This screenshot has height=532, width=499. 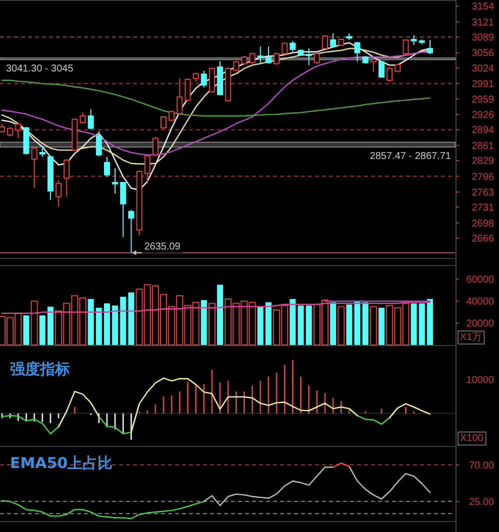 I want to click on band-label: 2857.47 - 2867.71, so click(x=411, y=156).